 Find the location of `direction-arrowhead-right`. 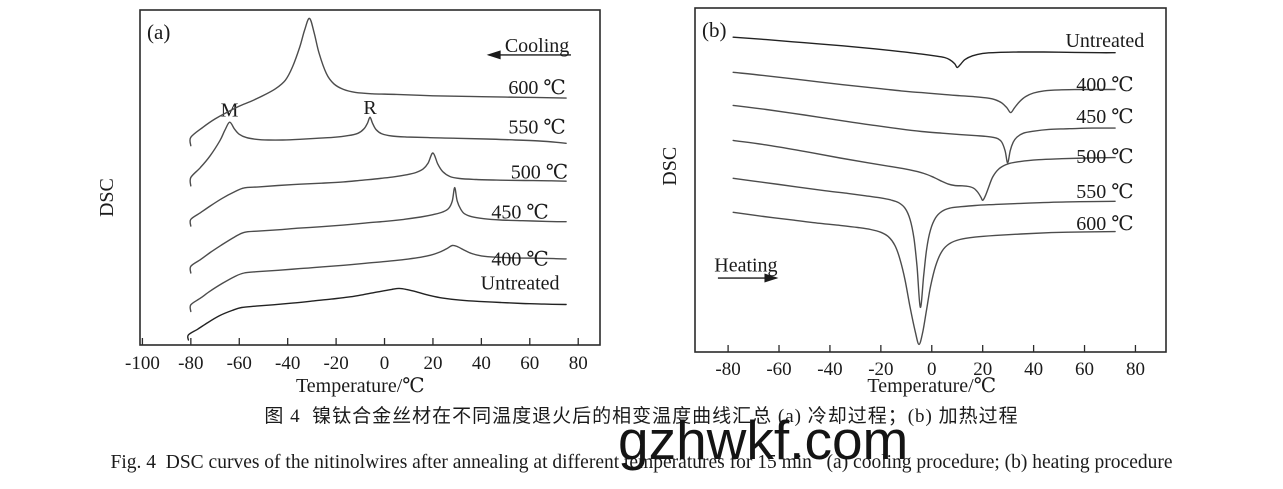

direction-arrowhead-right is located at coordinates (771, 278).